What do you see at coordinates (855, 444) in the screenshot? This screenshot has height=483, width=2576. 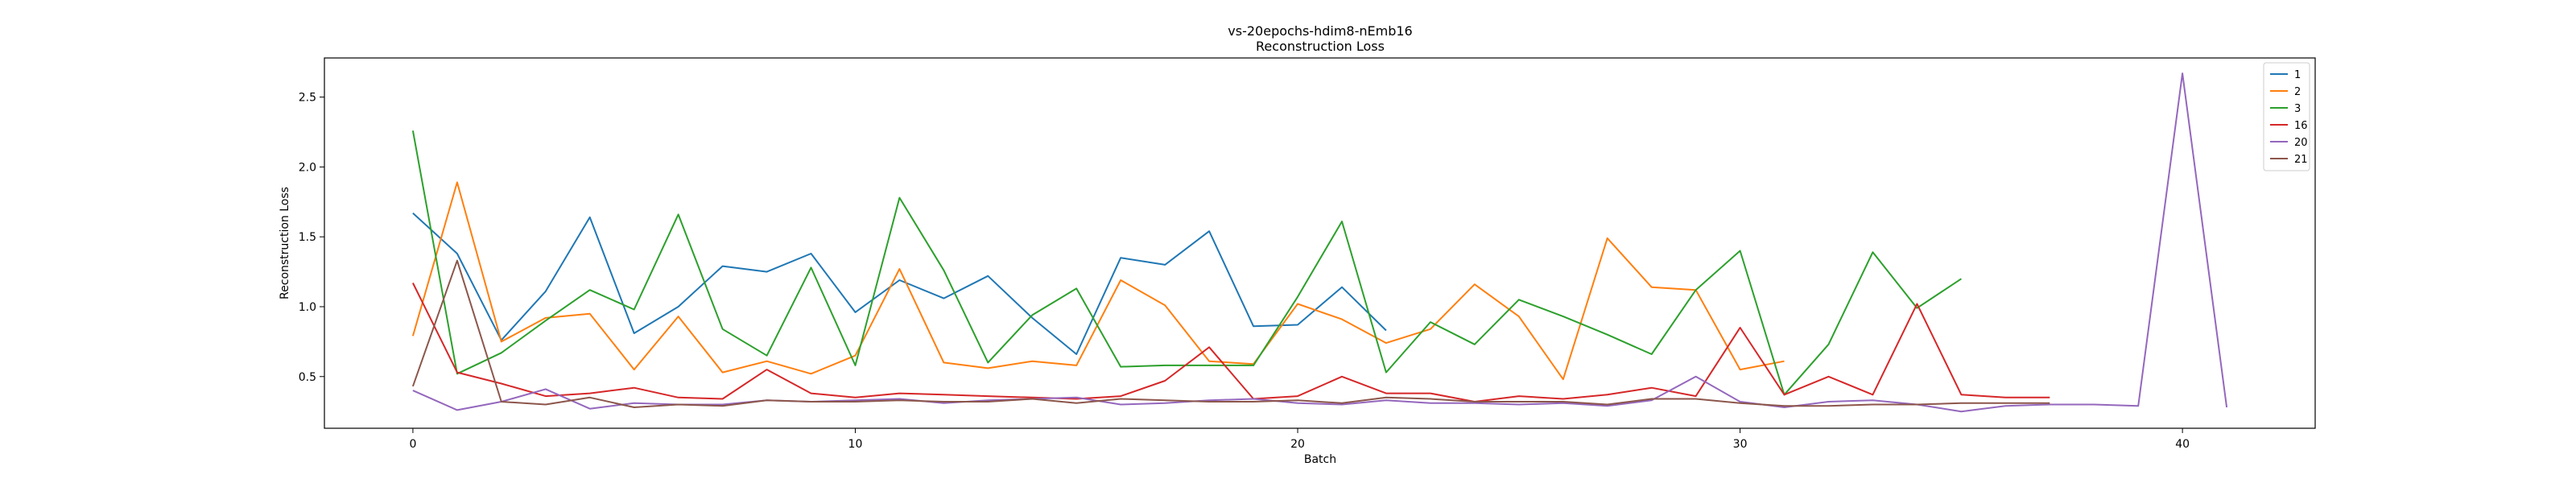 I see `x-tick-label: 10` at bounding box center [855, 444].